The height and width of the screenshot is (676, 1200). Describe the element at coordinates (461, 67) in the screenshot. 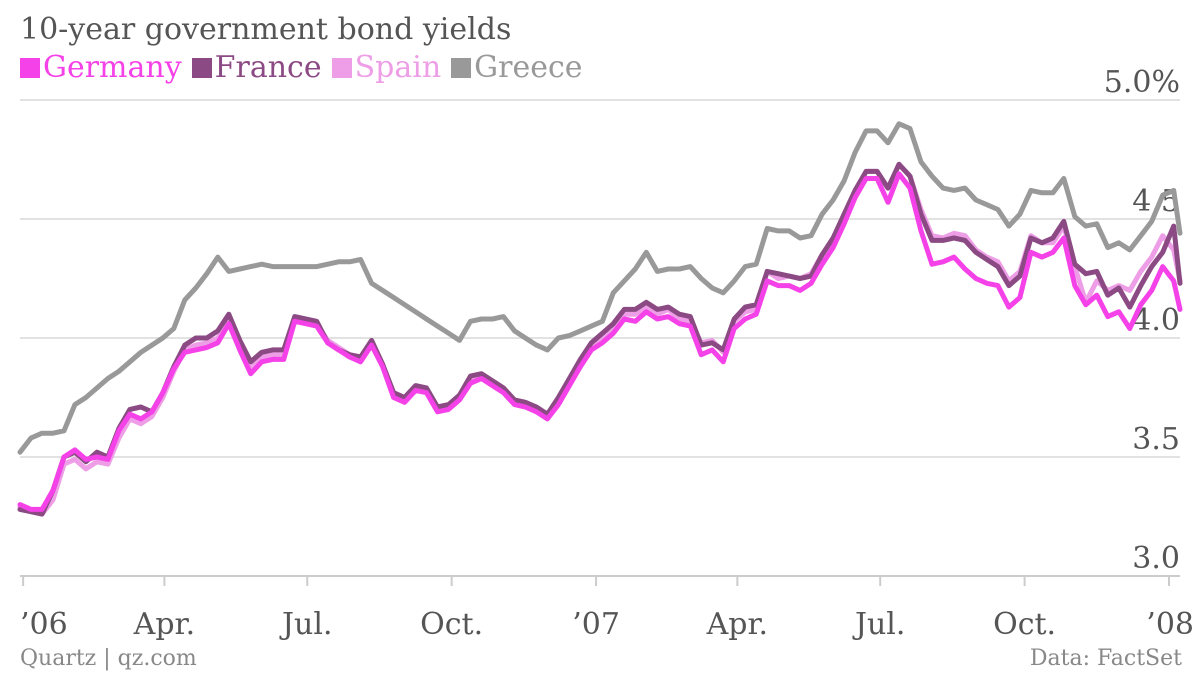

I see `legend-swatch-greece` at that location.